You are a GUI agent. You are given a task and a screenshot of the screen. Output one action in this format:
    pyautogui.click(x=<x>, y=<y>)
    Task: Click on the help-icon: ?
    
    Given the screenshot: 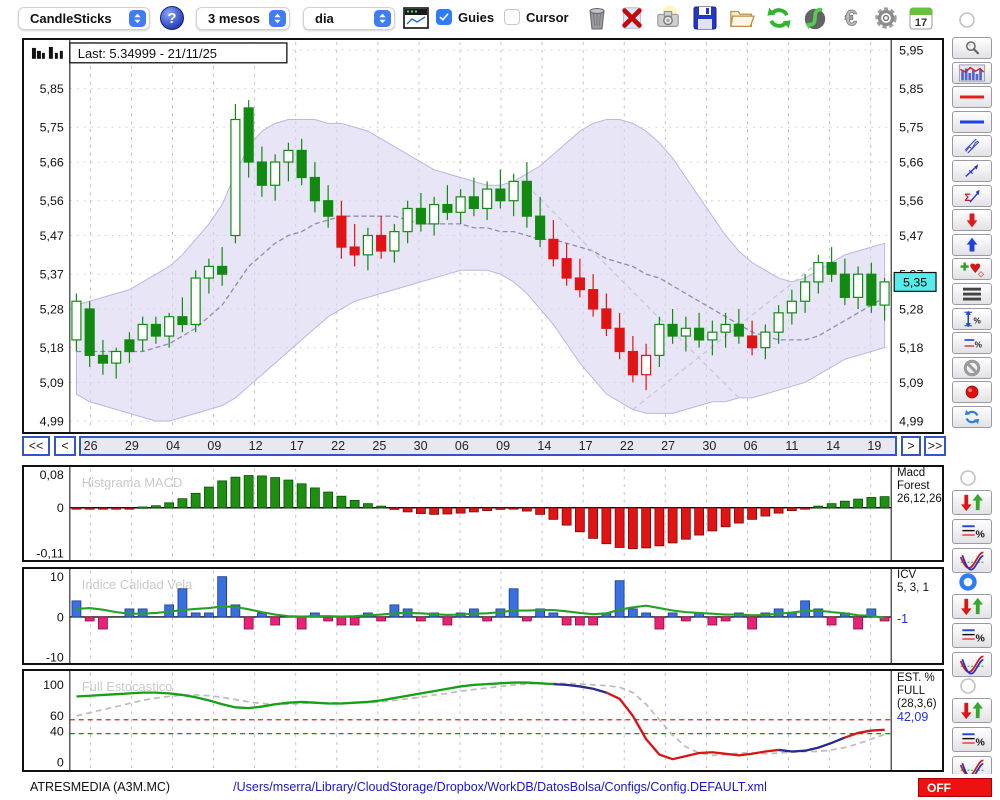 What is the action you would take?
    pyautogui.click(x=172, y=18)
    